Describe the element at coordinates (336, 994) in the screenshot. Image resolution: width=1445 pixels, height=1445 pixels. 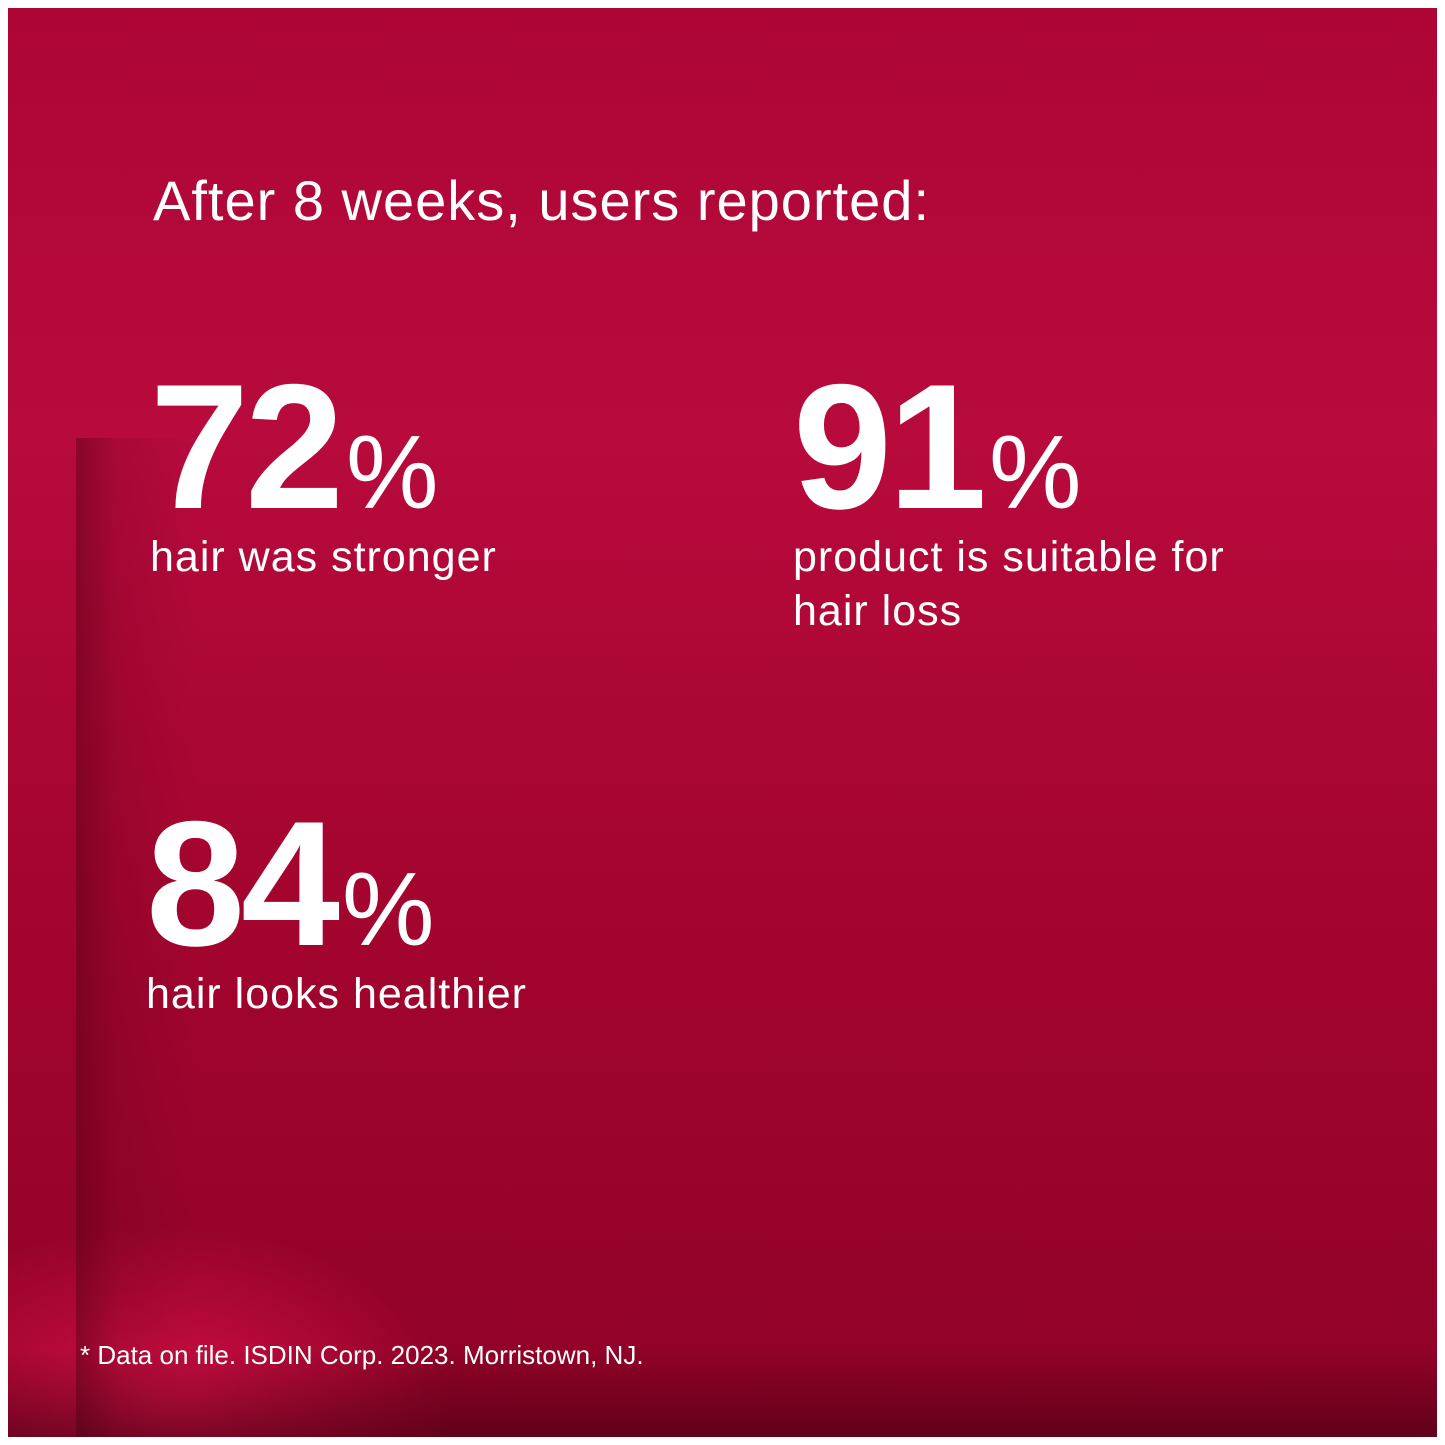
I see `stat-label: hair looks healthier` at that location.